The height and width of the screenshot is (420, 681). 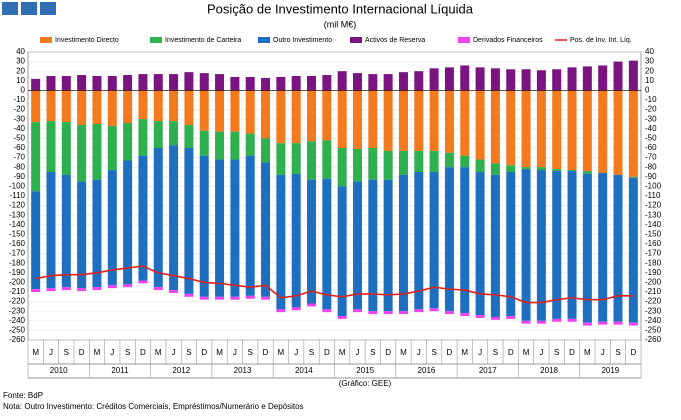 I want to click on y2-tick-label: -180, so click(x=653, y=262).